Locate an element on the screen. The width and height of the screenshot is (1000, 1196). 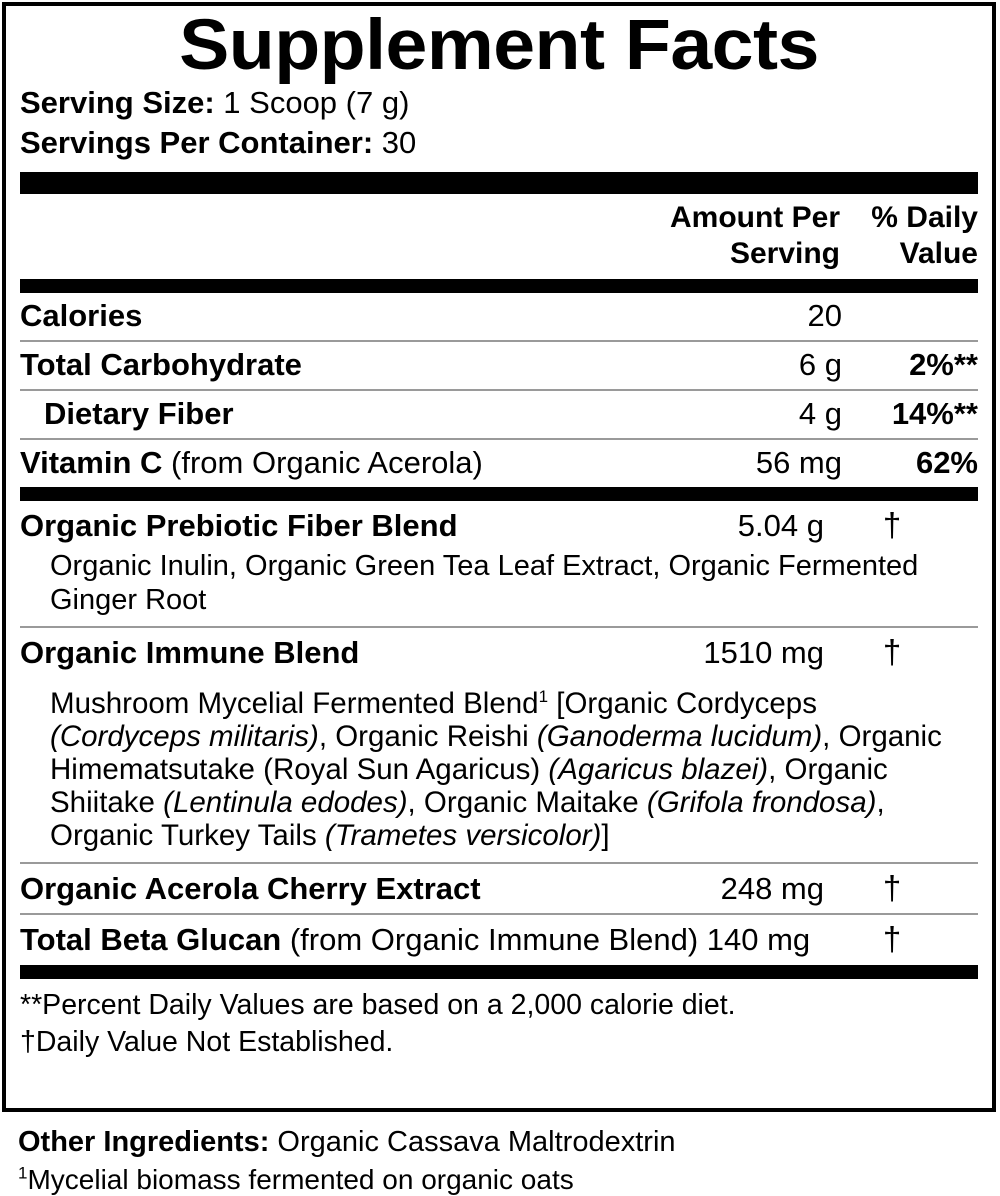
acerola-amount: 248 mg is located at coordinates (772, 889).